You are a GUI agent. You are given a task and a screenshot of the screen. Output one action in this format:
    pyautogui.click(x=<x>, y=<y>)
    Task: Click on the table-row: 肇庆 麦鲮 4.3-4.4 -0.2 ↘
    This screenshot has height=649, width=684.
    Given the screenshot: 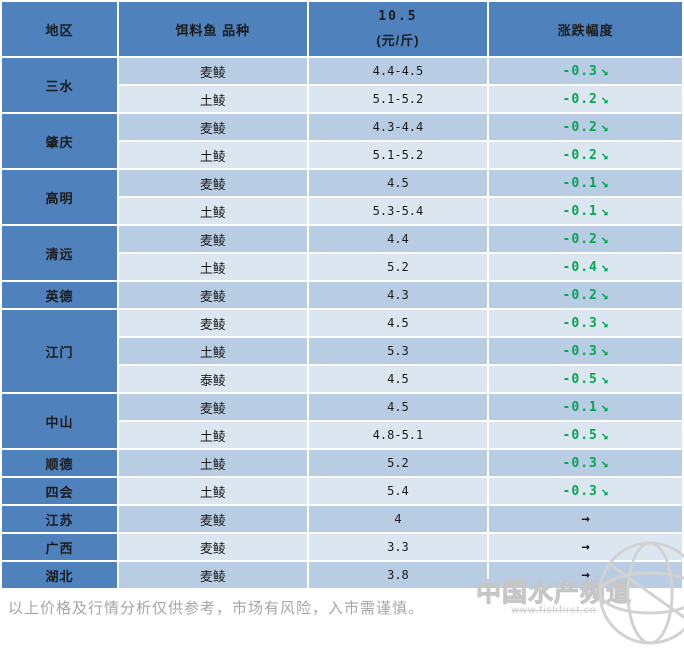 What is the action you would take?
    pyautogui.click(x=342, y=141)
    